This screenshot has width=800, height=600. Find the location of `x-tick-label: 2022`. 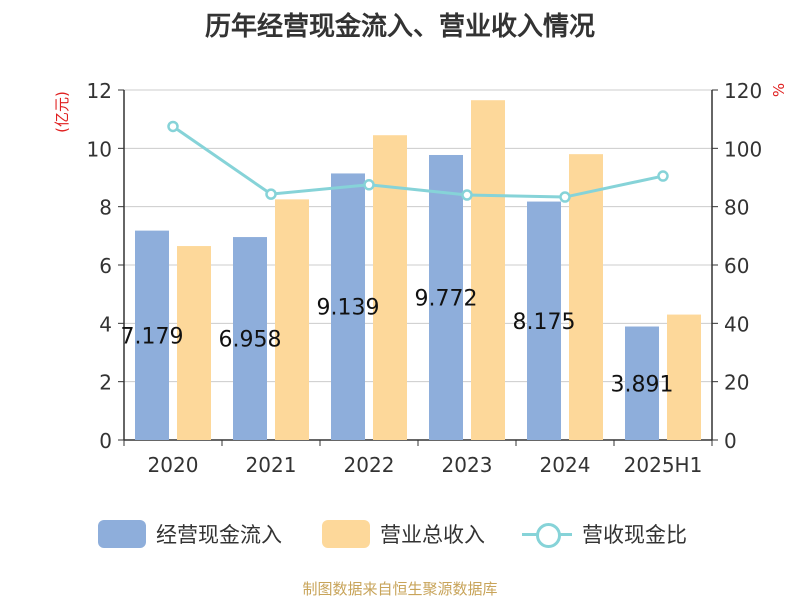

x-tick-label: 2022 is located at coordinates (369, 465).